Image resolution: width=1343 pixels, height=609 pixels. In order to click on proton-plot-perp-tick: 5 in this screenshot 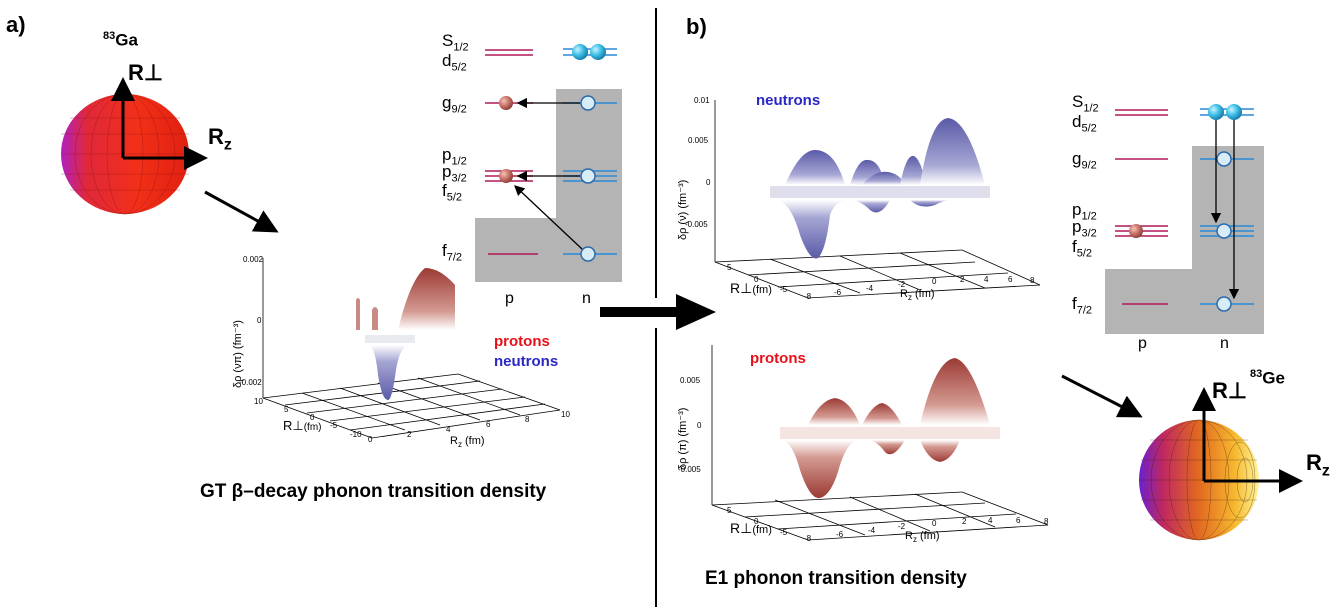, I will do `click(729, 510)`.